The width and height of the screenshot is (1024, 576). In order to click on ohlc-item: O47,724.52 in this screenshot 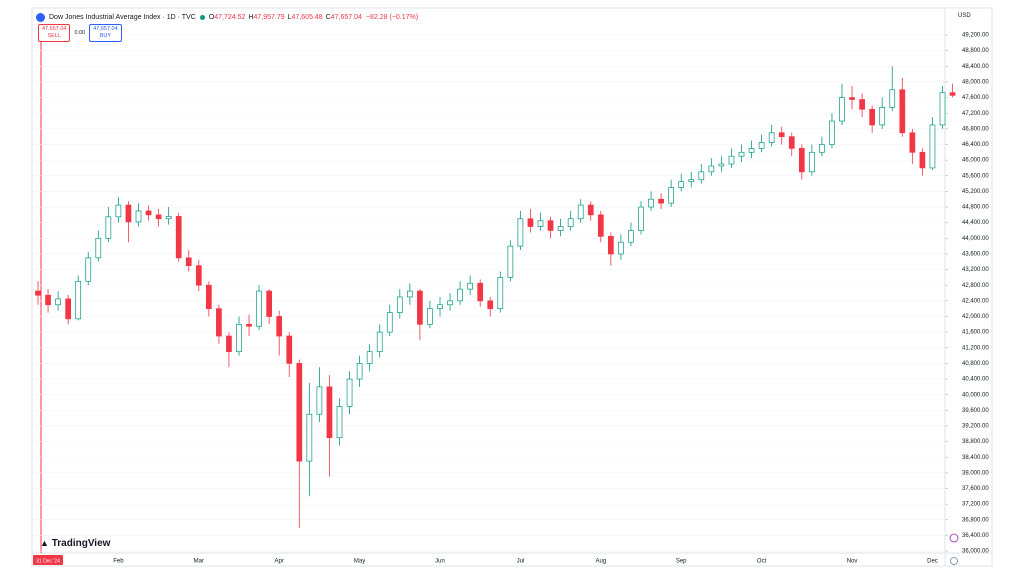, I will do `click(227, 17)`.